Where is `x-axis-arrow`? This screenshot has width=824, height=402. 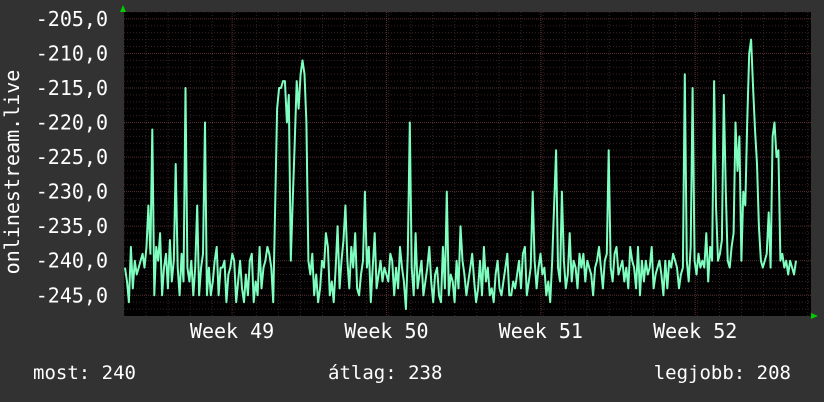 x-axis-arrow is located at coordinates (814, 316).